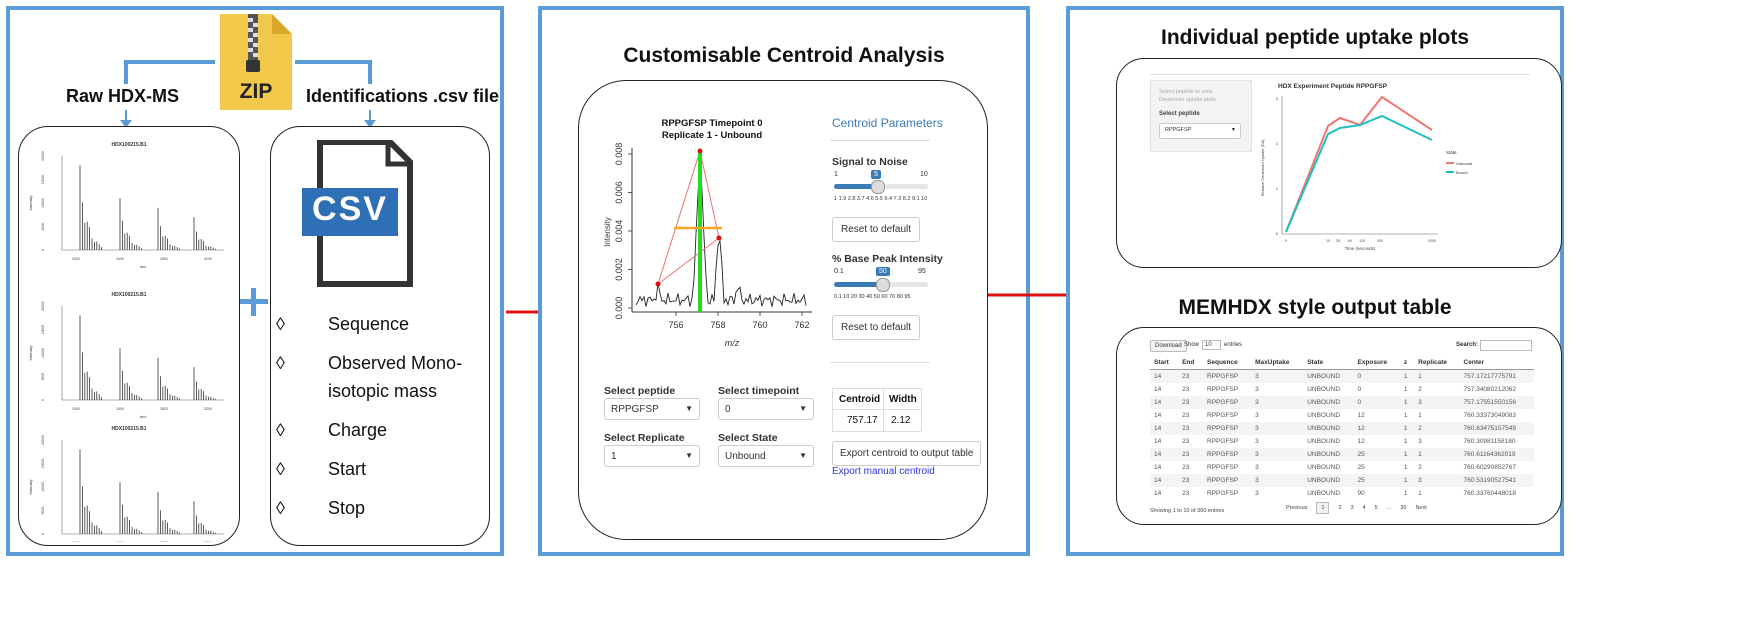 The image size is (1740, 621). I want to click on centroid-ytick: 0.002, so click(619, 269).